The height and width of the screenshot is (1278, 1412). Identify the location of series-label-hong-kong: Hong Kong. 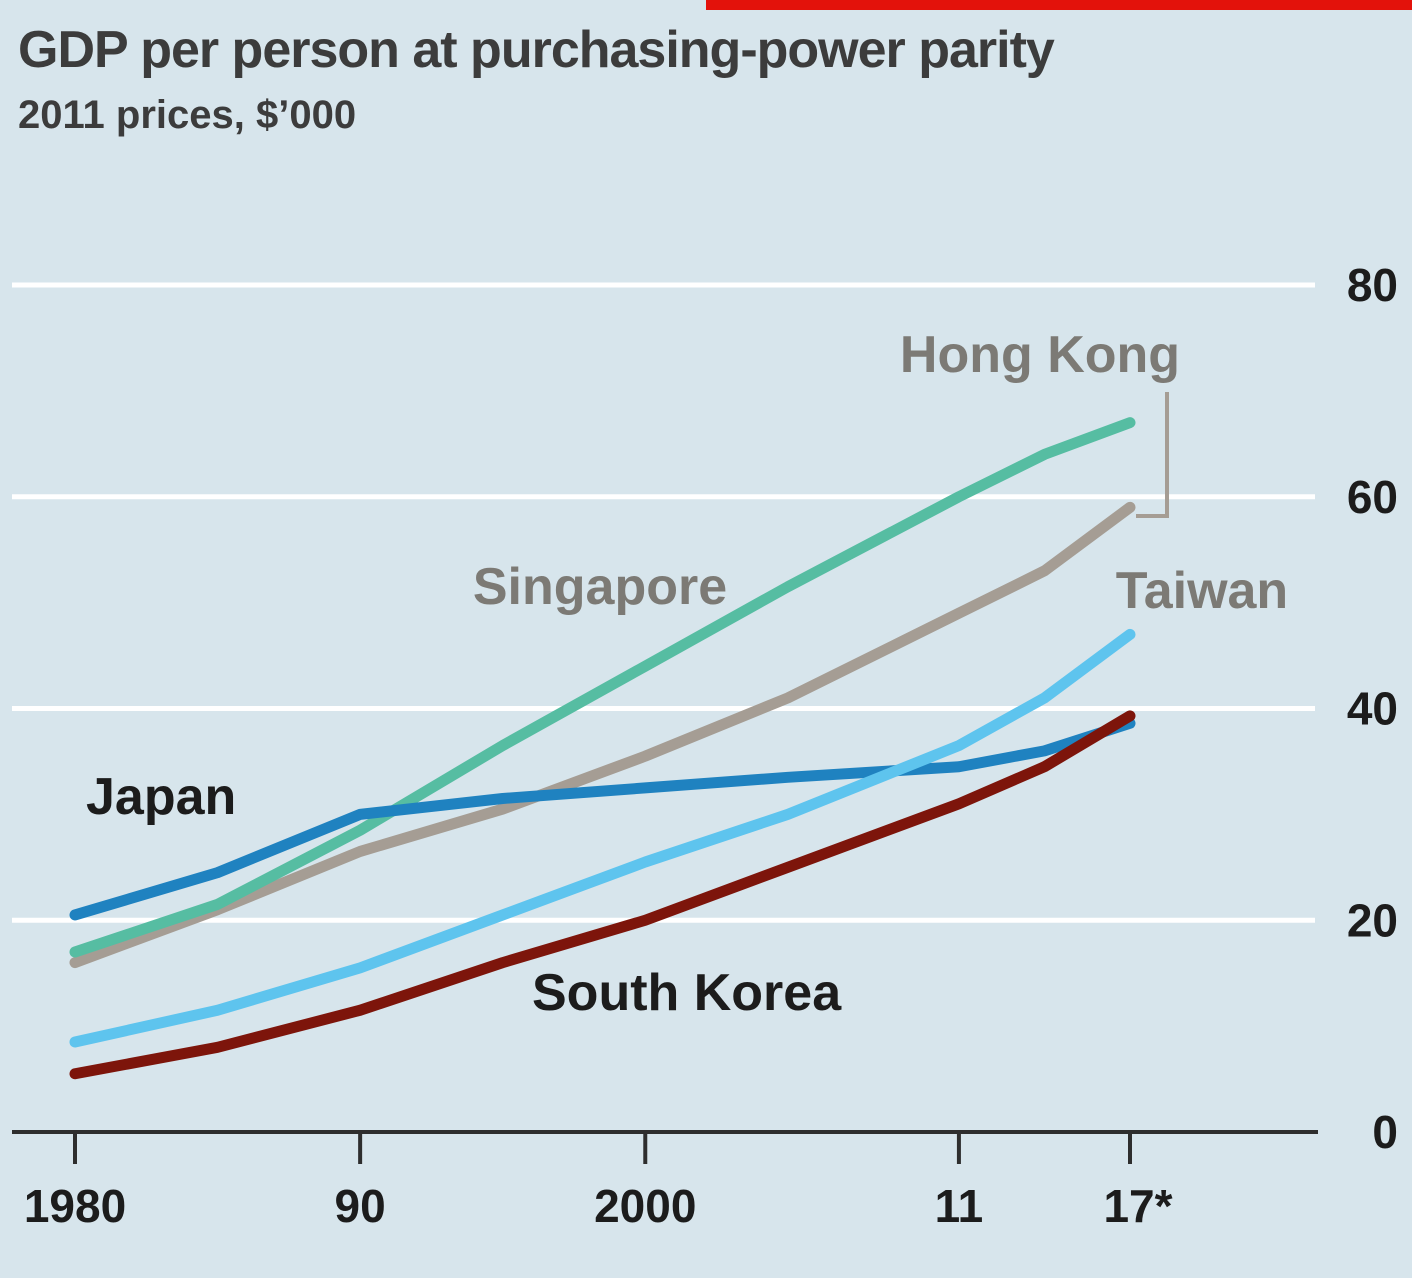
(1040, 355).